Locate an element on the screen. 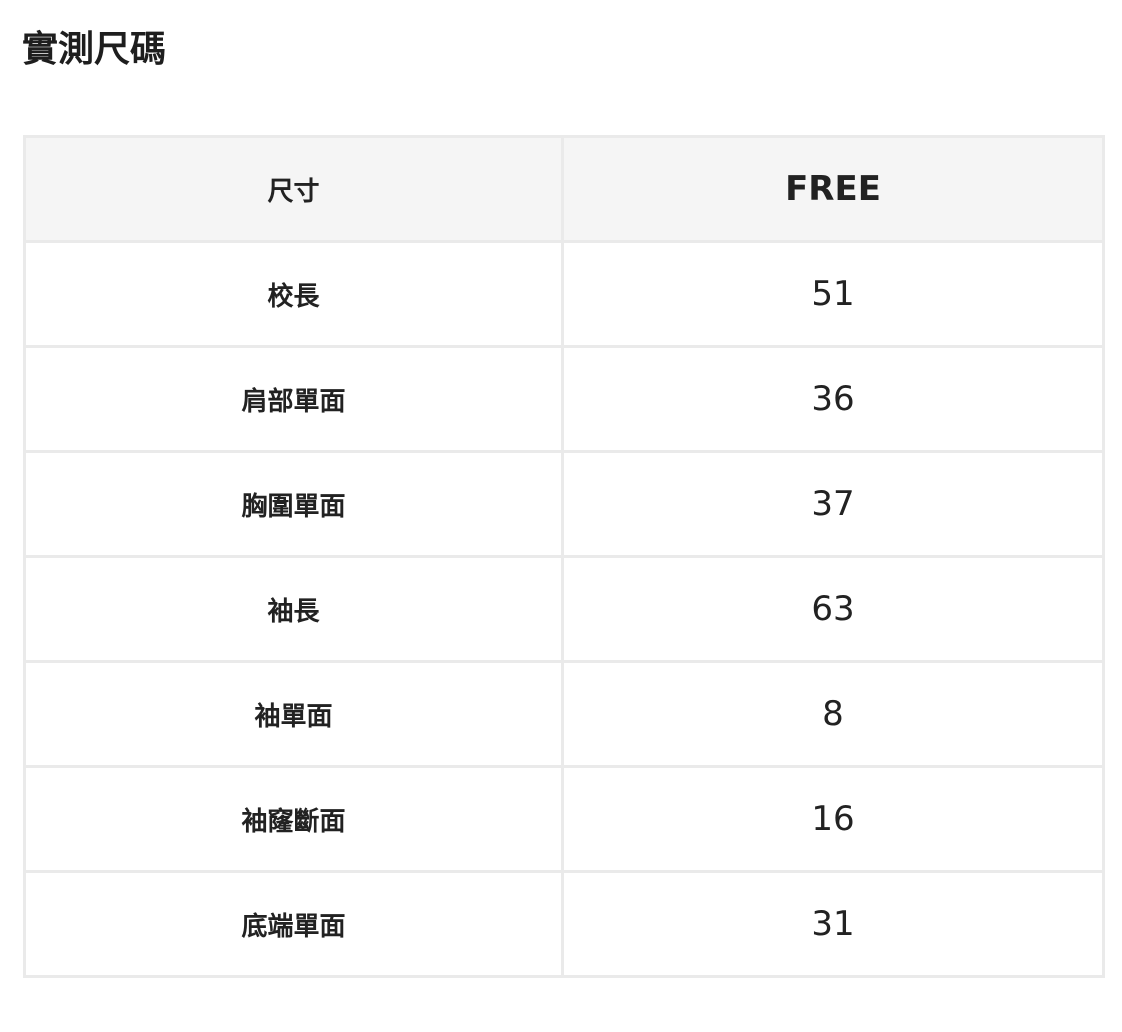 This screenshot has width=1122, height=1032. table-row: 底端單面 31 is located at coordinates (564, 924).